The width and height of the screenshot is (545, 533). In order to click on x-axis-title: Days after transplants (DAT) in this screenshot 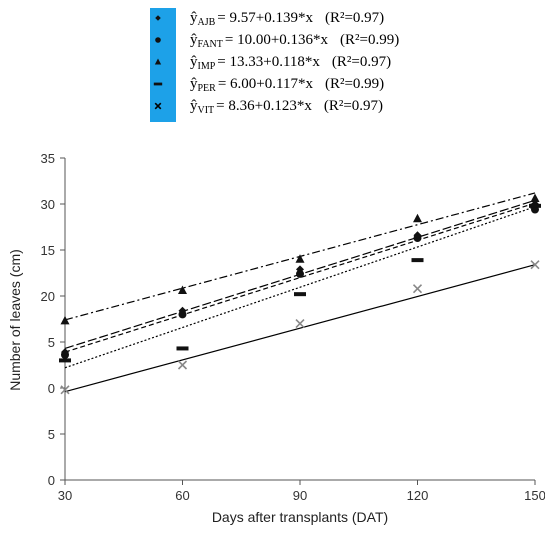, I will do `click(300, 517)`.